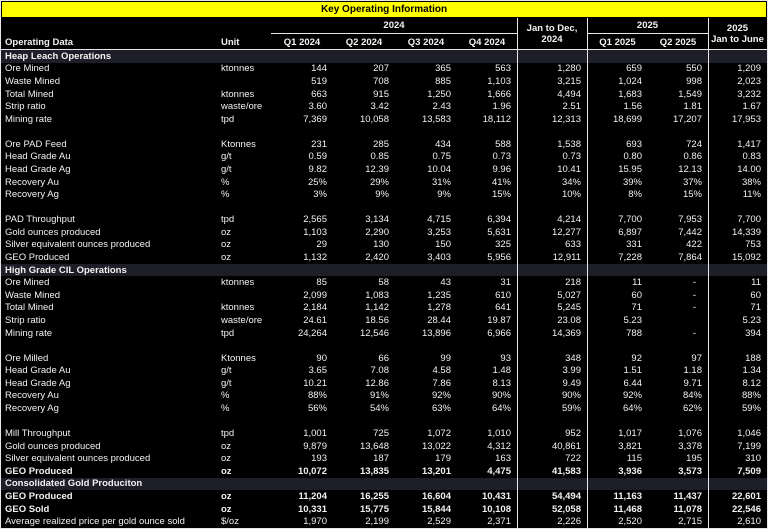 The image size is (768, 529). Describe the element at coordinates (381, 245) in the screenshot. I see `cell-value: 130` at that location.